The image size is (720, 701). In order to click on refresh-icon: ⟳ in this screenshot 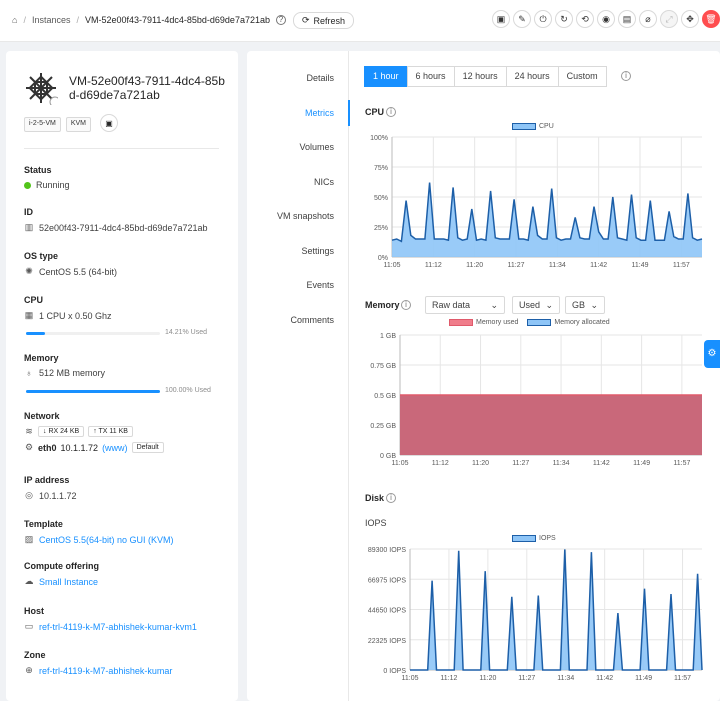, I will do `click(306, 20)`.